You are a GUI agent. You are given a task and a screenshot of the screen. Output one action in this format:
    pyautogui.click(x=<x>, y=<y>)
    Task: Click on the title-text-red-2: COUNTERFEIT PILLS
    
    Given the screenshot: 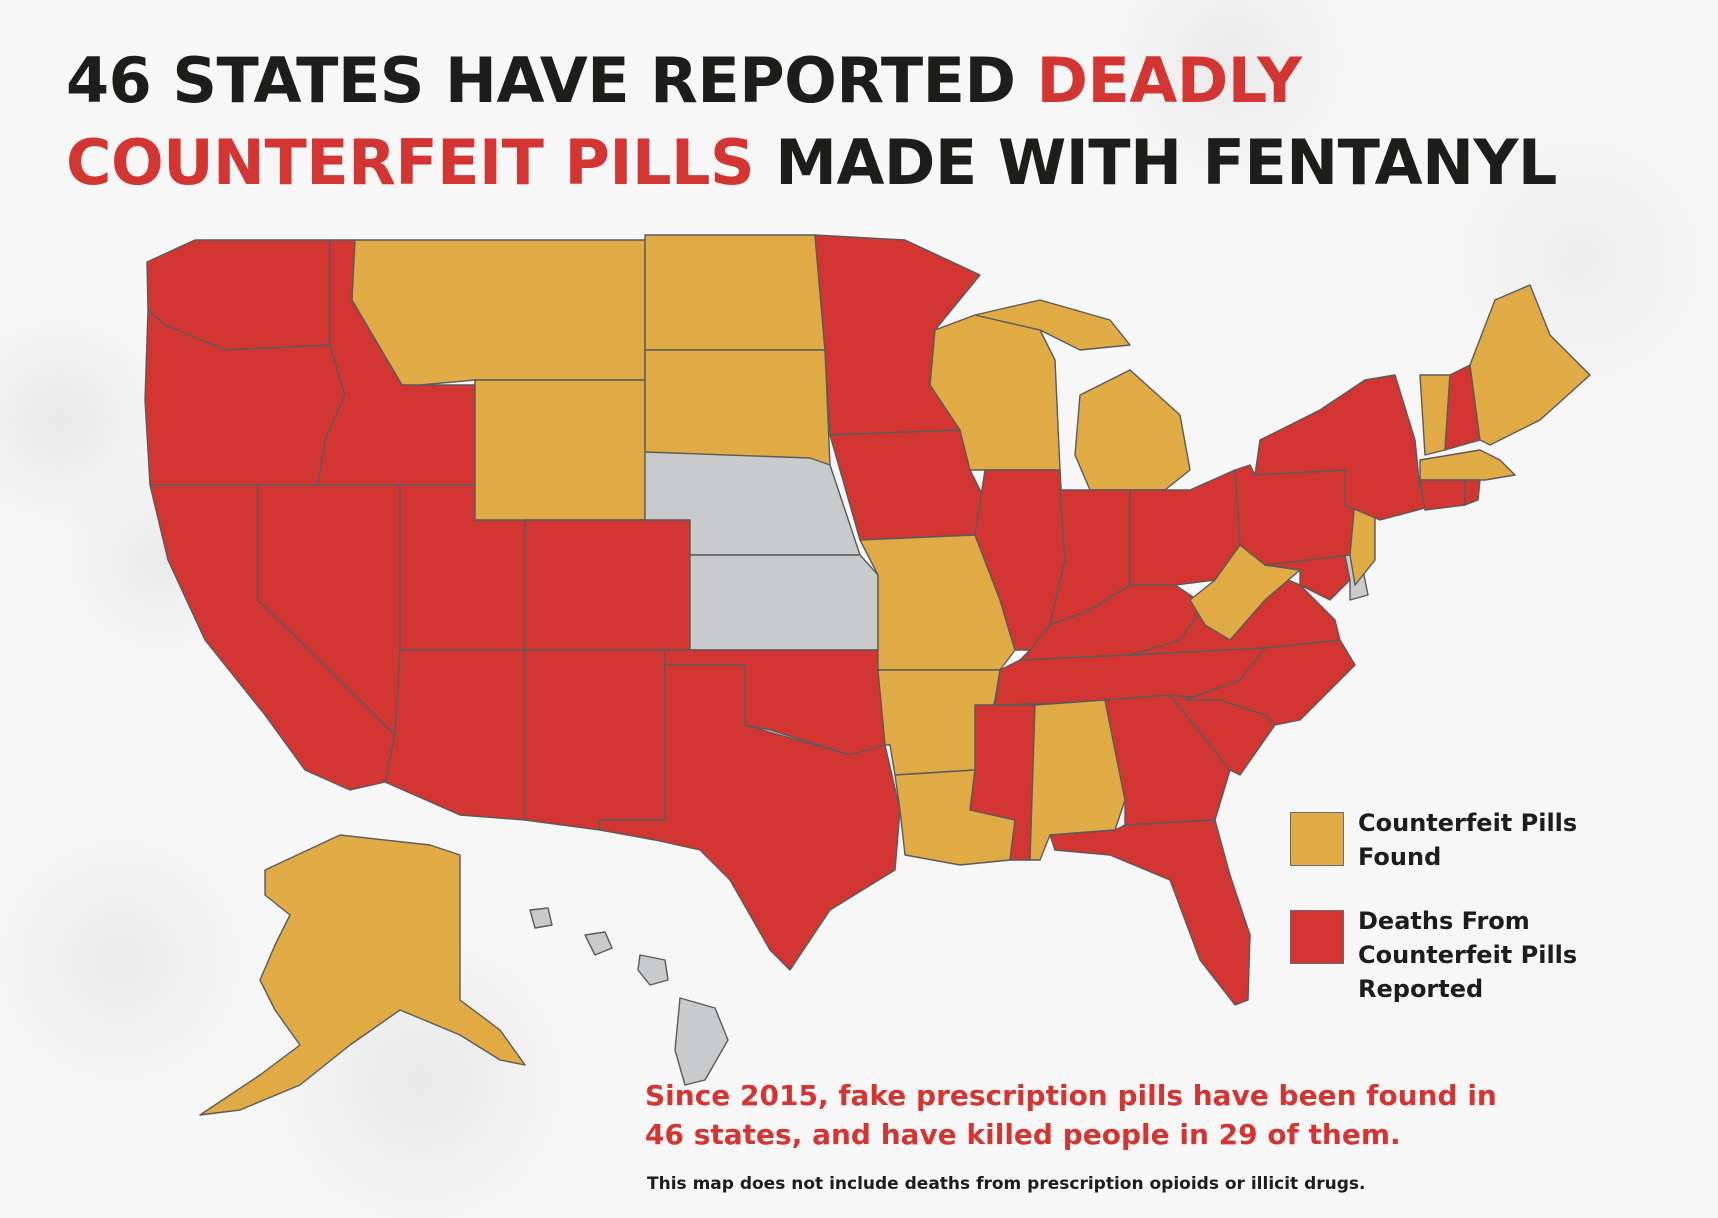 What is the action you would take?
    pyautogui.click(x=410, y=162)
    